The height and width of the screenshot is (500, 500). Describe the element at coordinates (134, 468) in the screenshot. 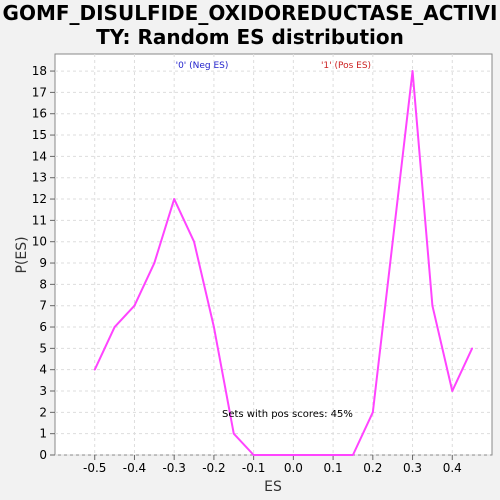

I see `x-tick-label: -0.4` at that location.